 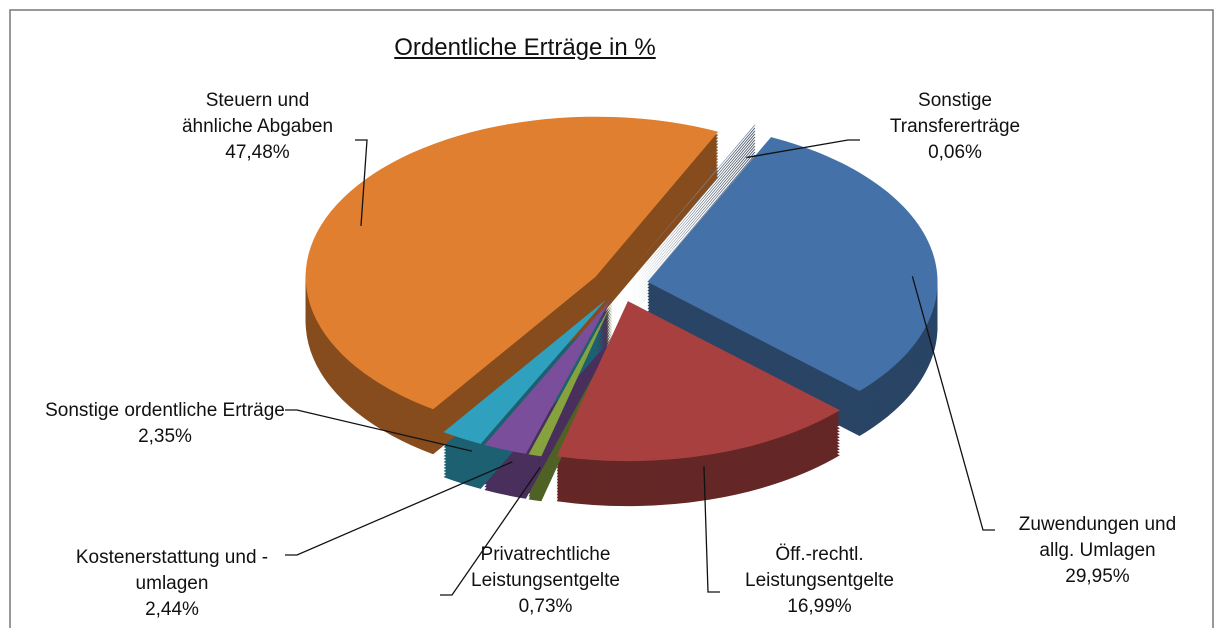 What do you see at coordinates (819, 606) in the screenshot?
I see `label-value: 16,99%` at bounding box center [819, 606].